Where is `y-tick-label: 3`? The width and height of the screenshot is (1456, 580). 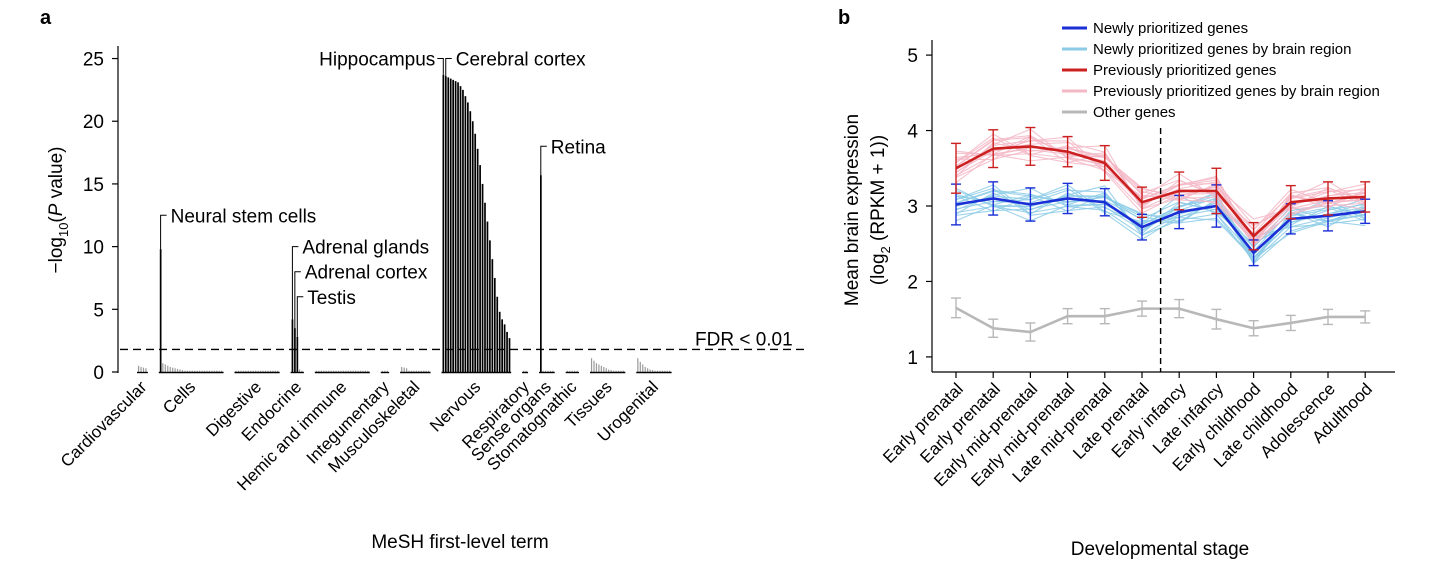
y-tick-label: 3 is located at coordinates (912, 207).